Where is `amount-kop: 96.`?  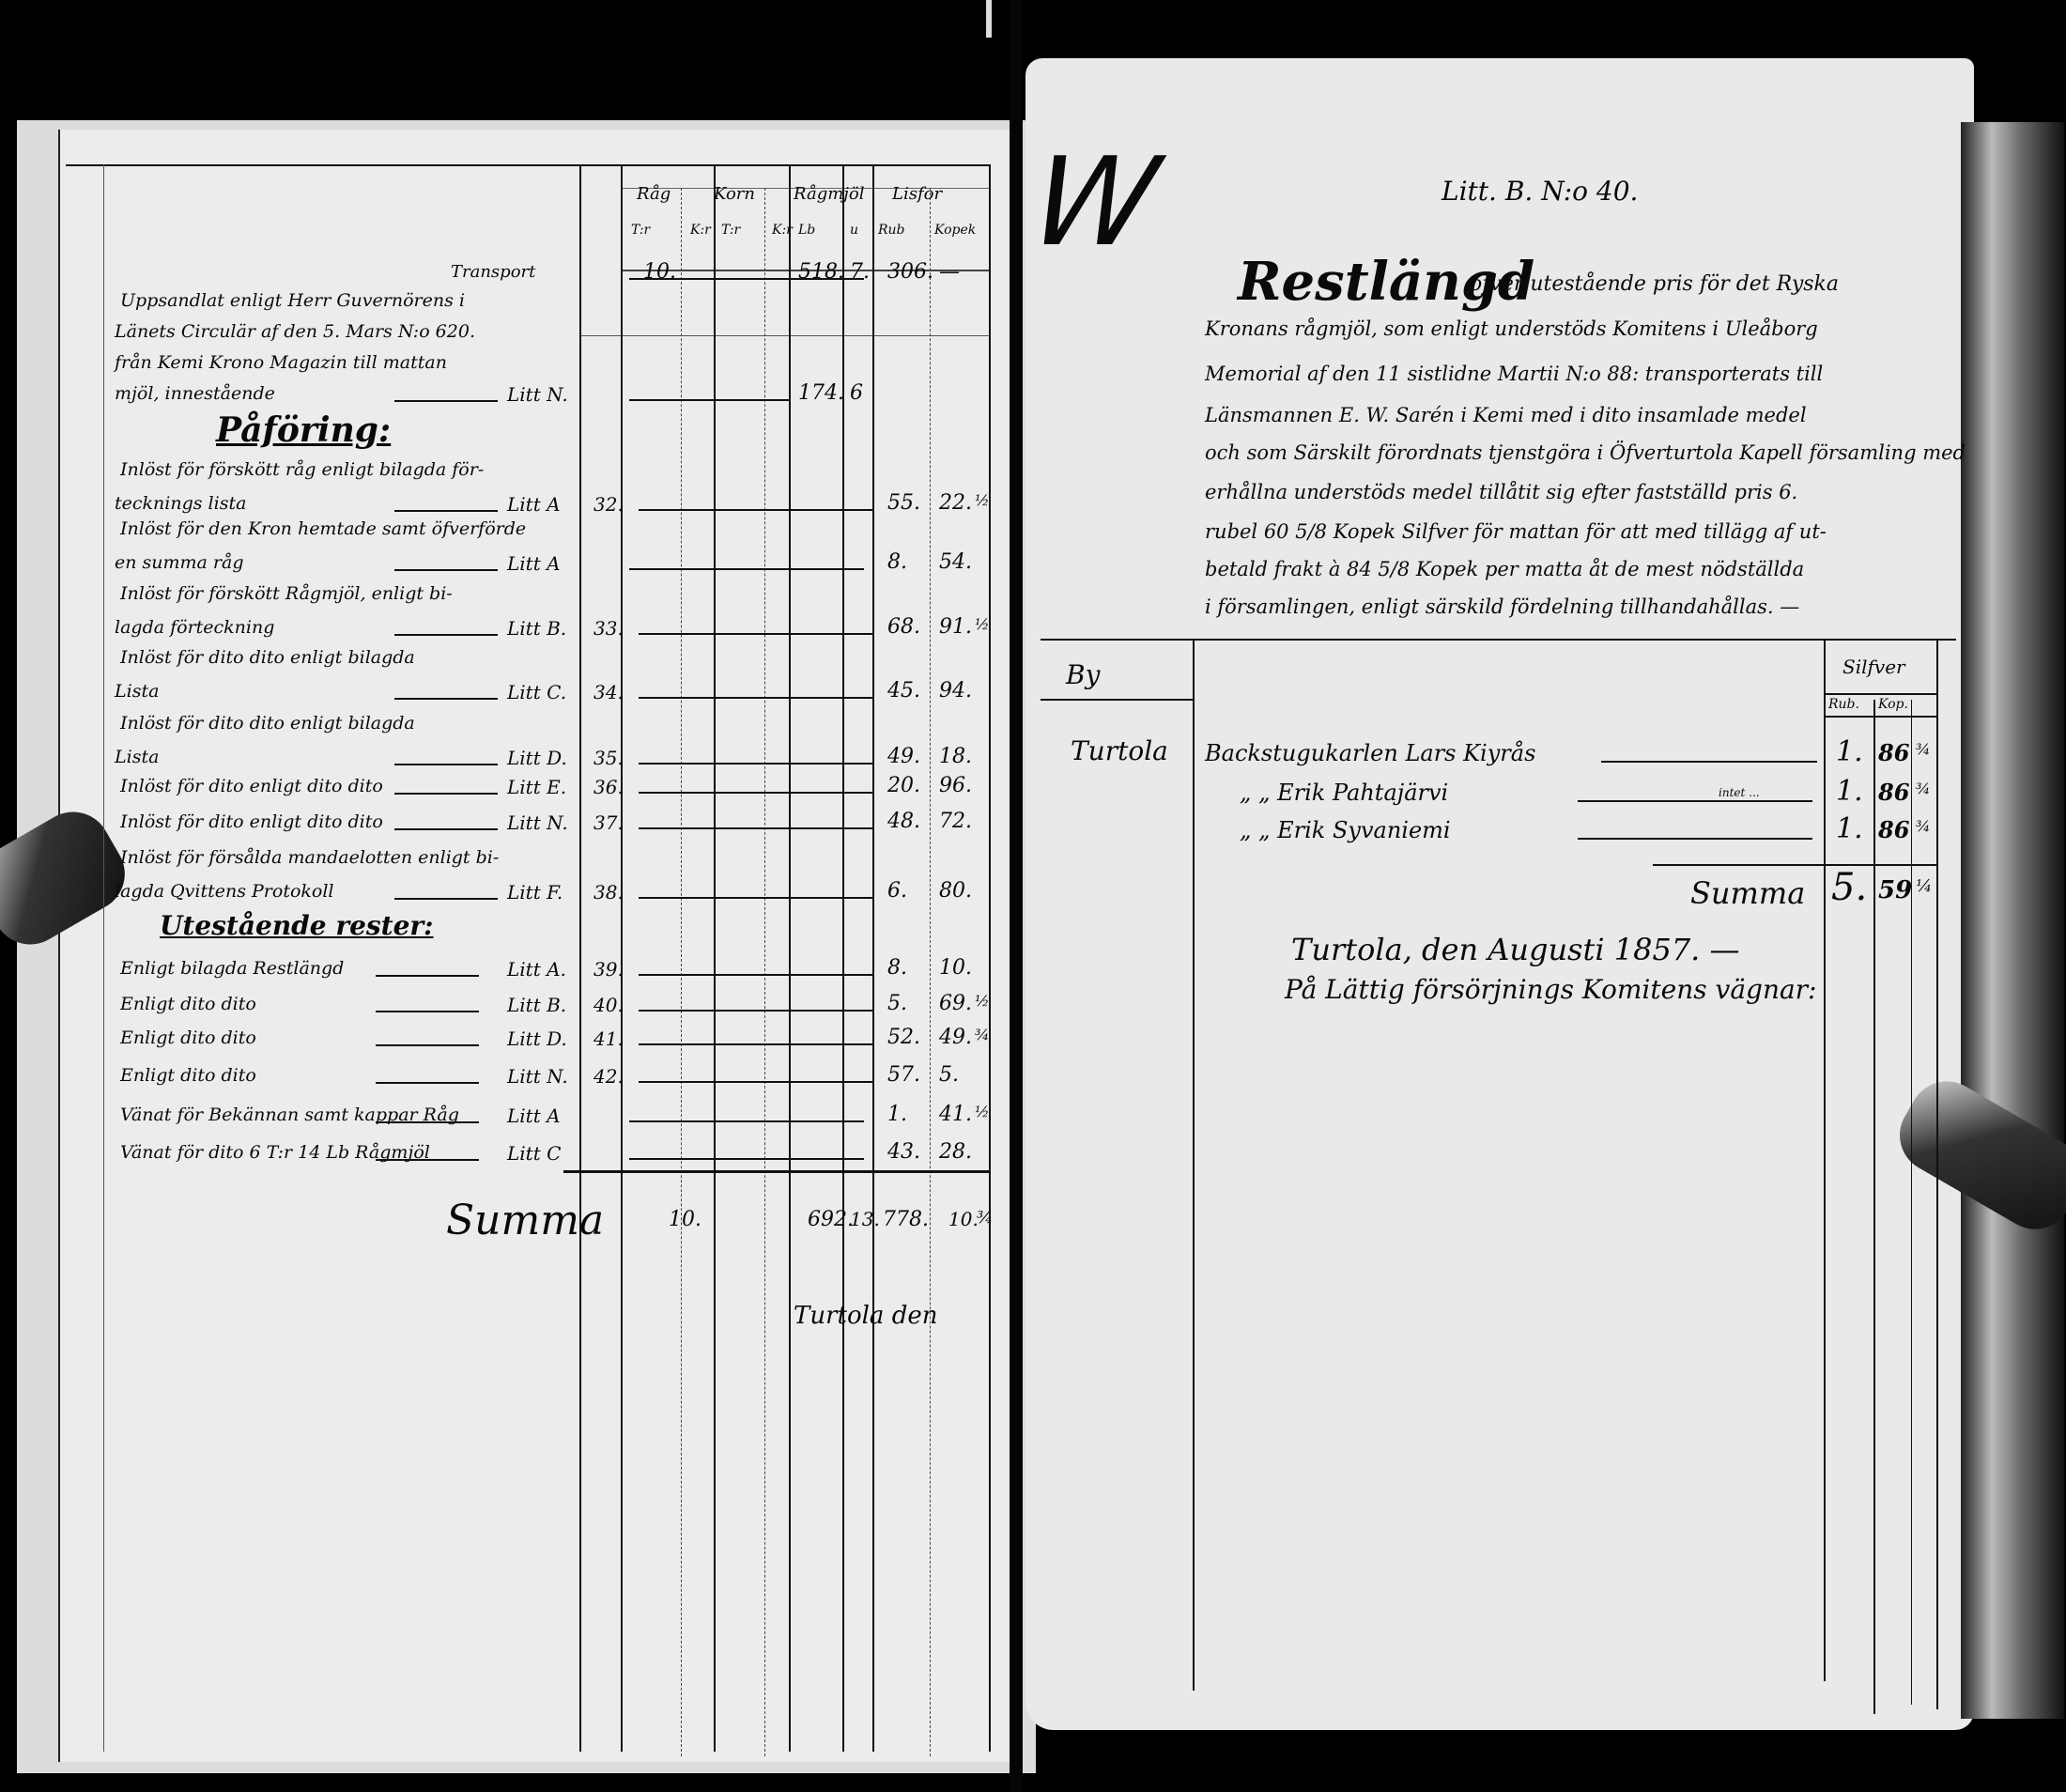
amount-kop: 96. is located at coordinates (955, 785).